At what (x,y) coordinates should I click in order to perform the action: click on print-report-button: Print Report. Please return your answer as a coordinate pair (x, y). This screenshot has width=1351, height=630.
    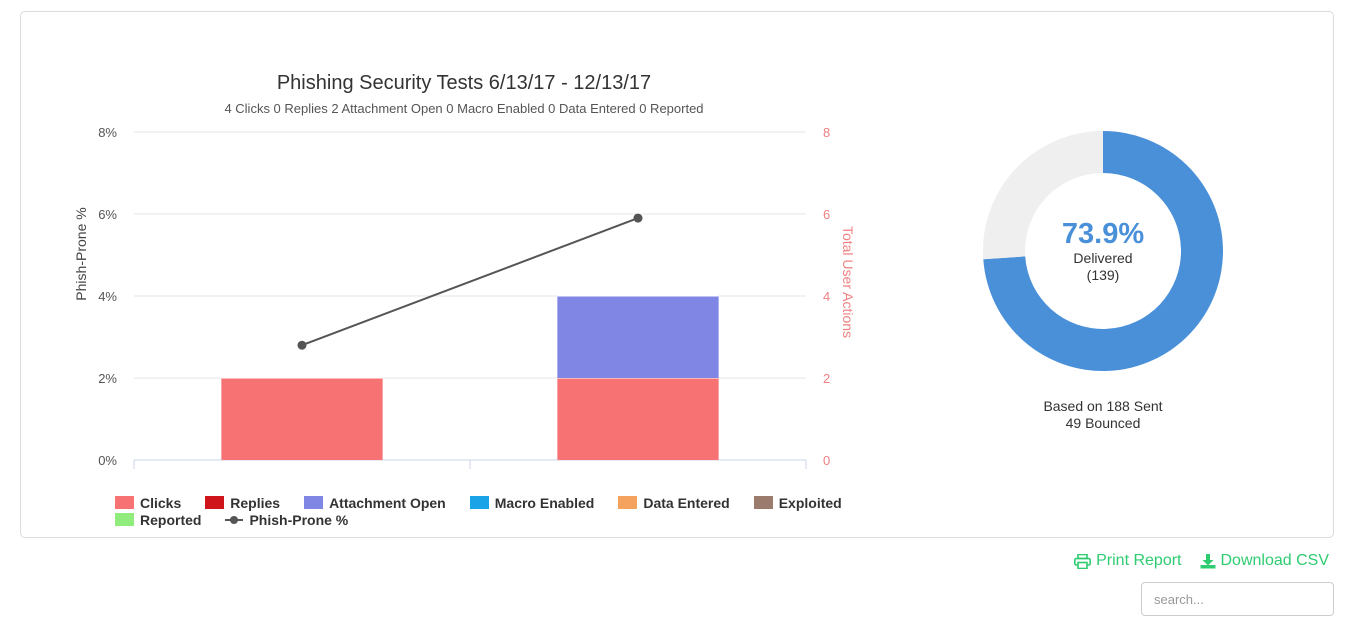
    Looking at the image, I should click on (1128, 561).